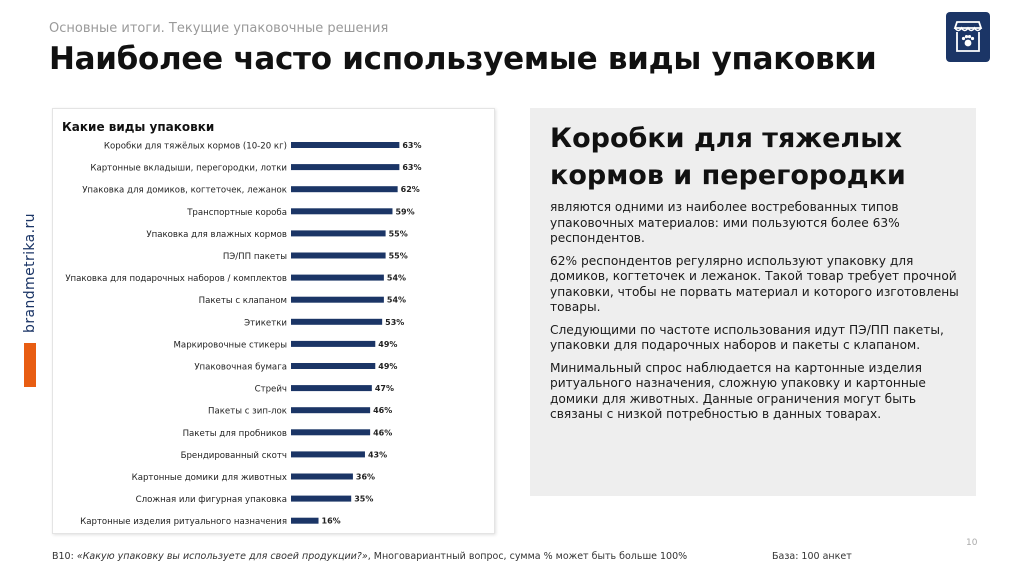  What do you see at coordinates (382, 432) in the screenshot?
I see `value-label-14: 46%` at bounding box center [382, 432].